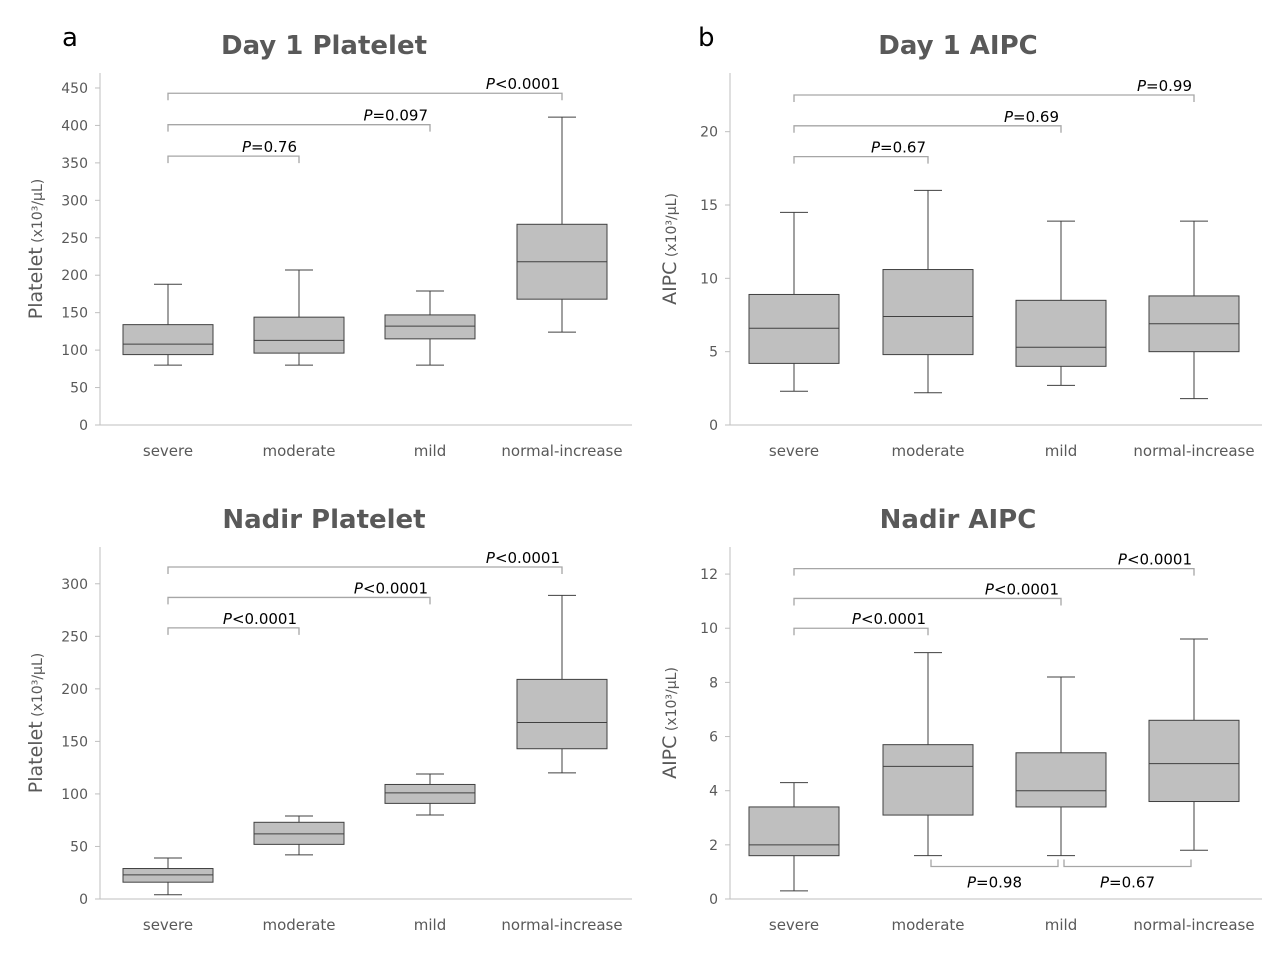 This screenshot has width=1278, height=953. I want to click on significance-bracket: P=0.98, so click(994, 875).